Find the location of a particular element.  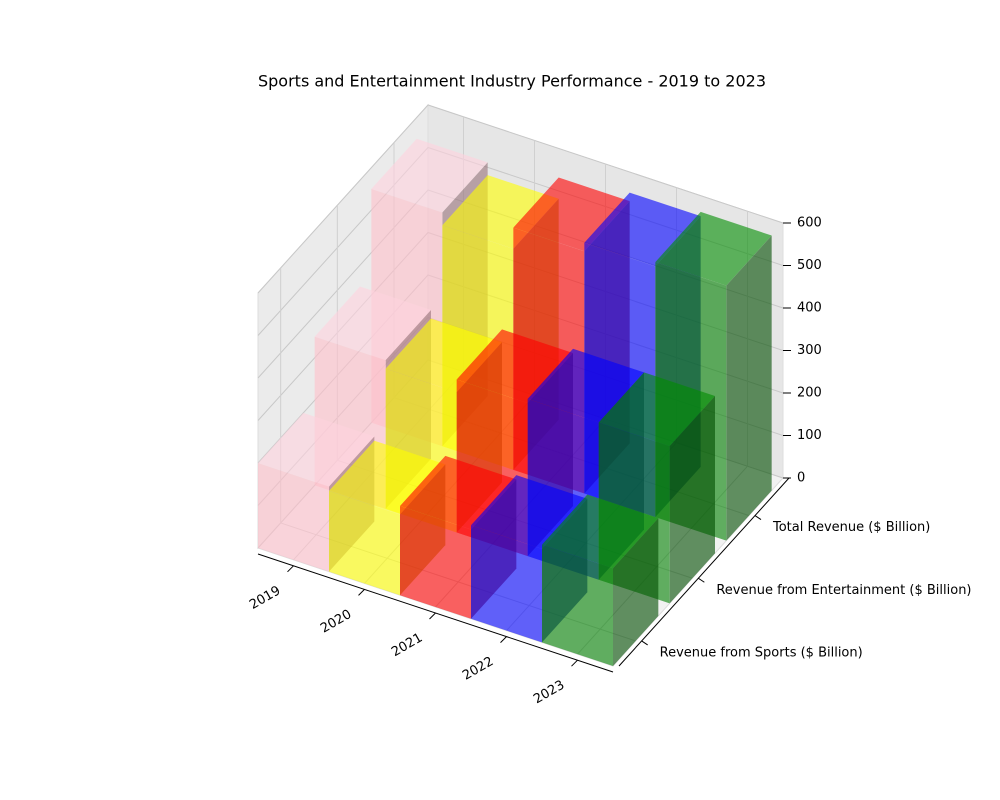

z-tick-label: 300 is located at coordinates (809, 350).